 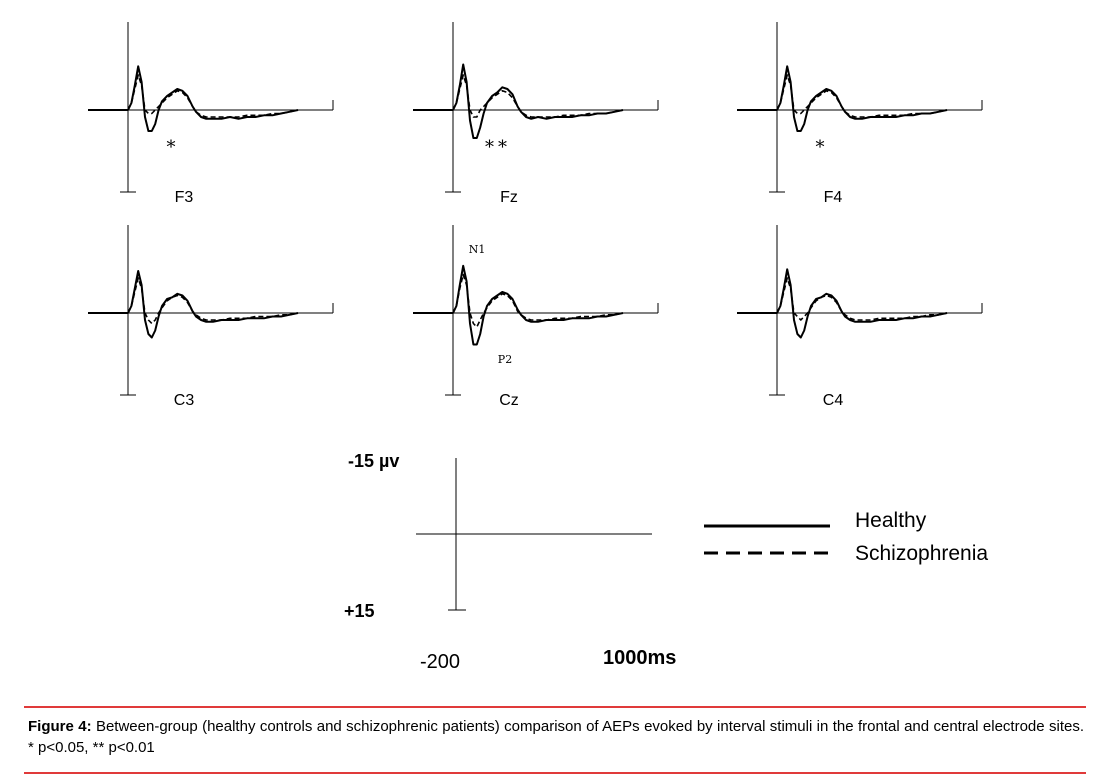 I want to click on scale-bar-x-end-label: 1000ms, so click(x=639, y=658).